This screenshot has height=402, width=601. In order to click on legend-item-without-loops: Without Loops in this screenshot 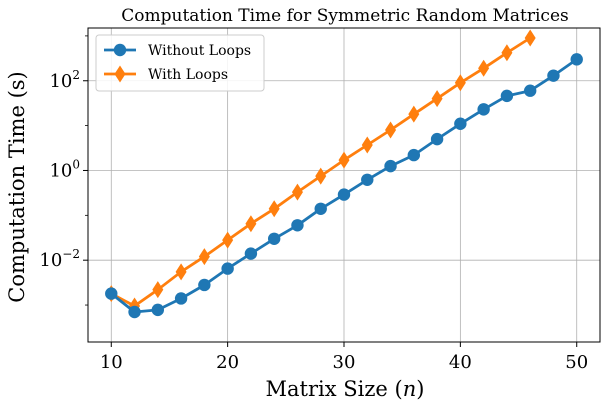, I will do `click(177, 51)`.